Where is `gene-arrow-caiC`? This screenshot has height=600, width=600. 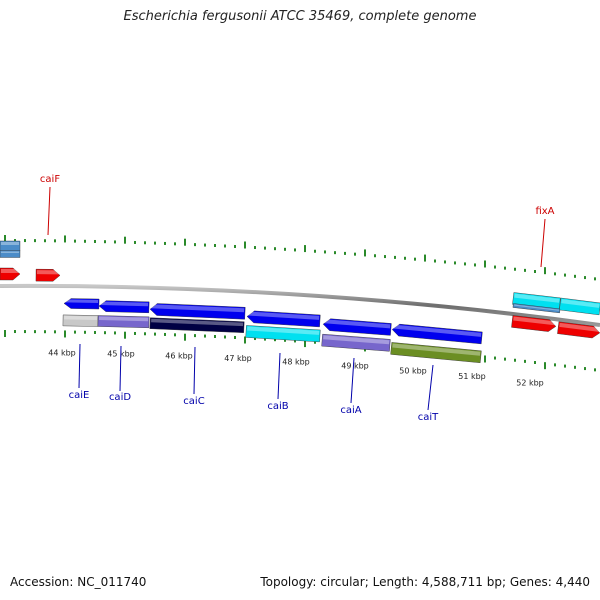
gene-arrow-caiC is located at coordinates (197, 311).